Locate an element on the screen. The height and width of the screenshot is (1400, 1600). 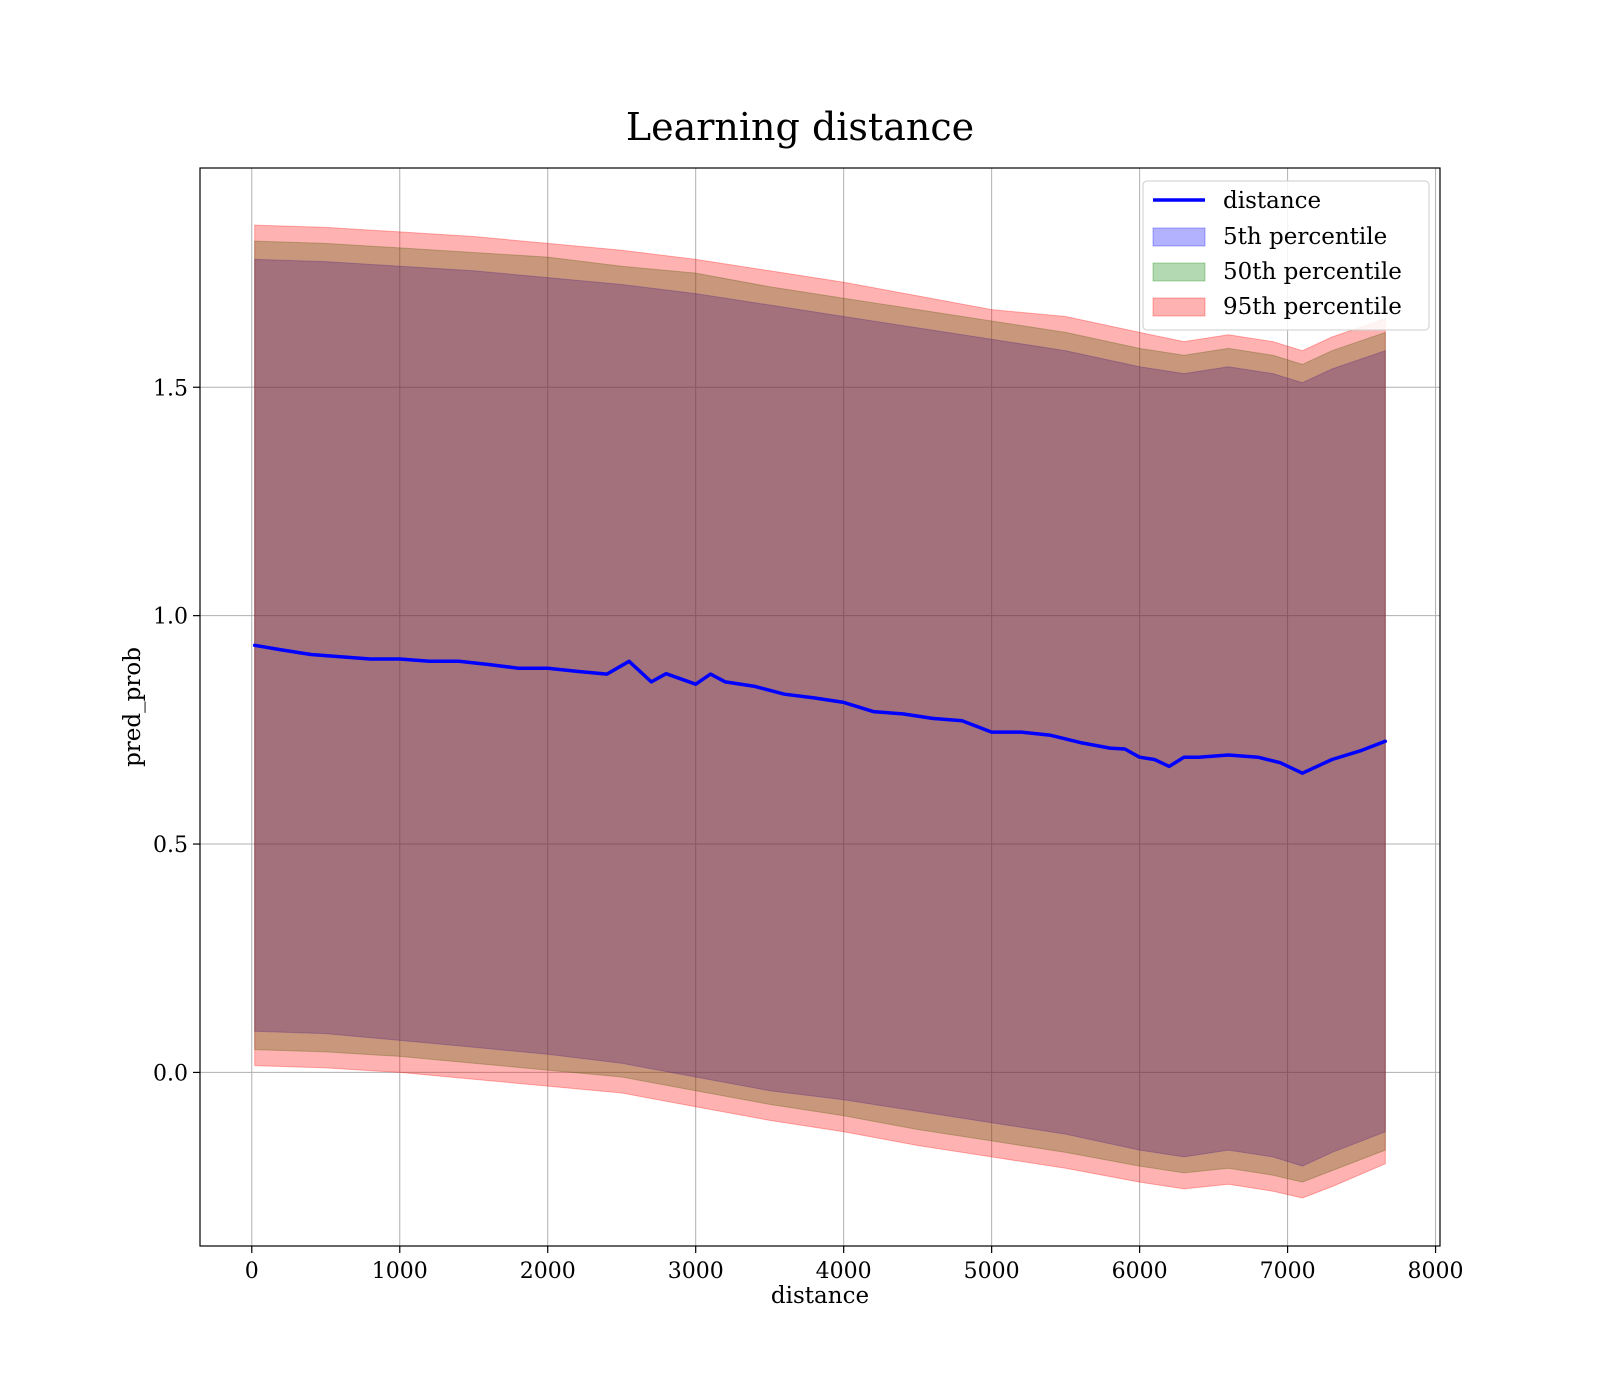
legend-swatch-5th is located at coordinates (1179, 237).